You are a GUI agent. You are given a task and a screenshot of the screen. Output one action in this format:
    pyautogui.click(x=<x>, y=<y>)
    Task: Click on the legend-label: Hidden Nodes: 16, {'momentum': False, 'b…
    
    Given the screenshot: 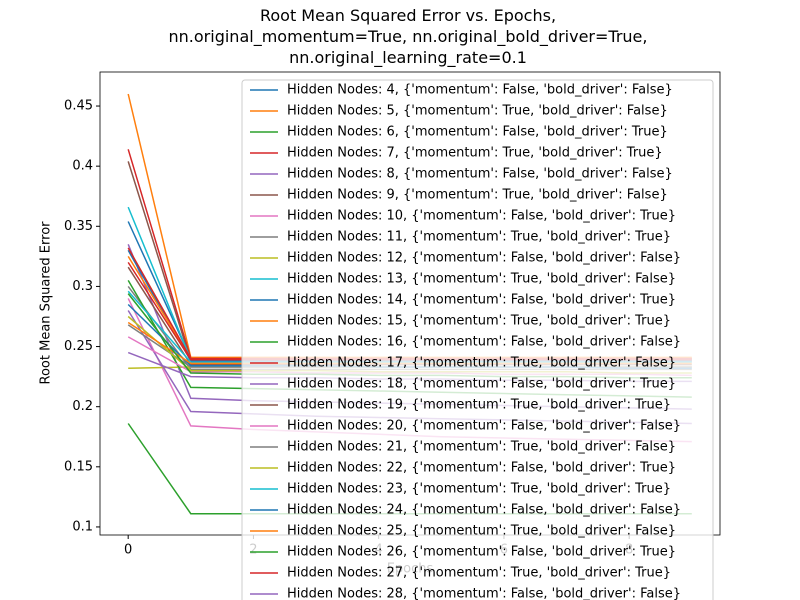 What is the action you would take?
    pyautogui.click(x=484, y=342)
    